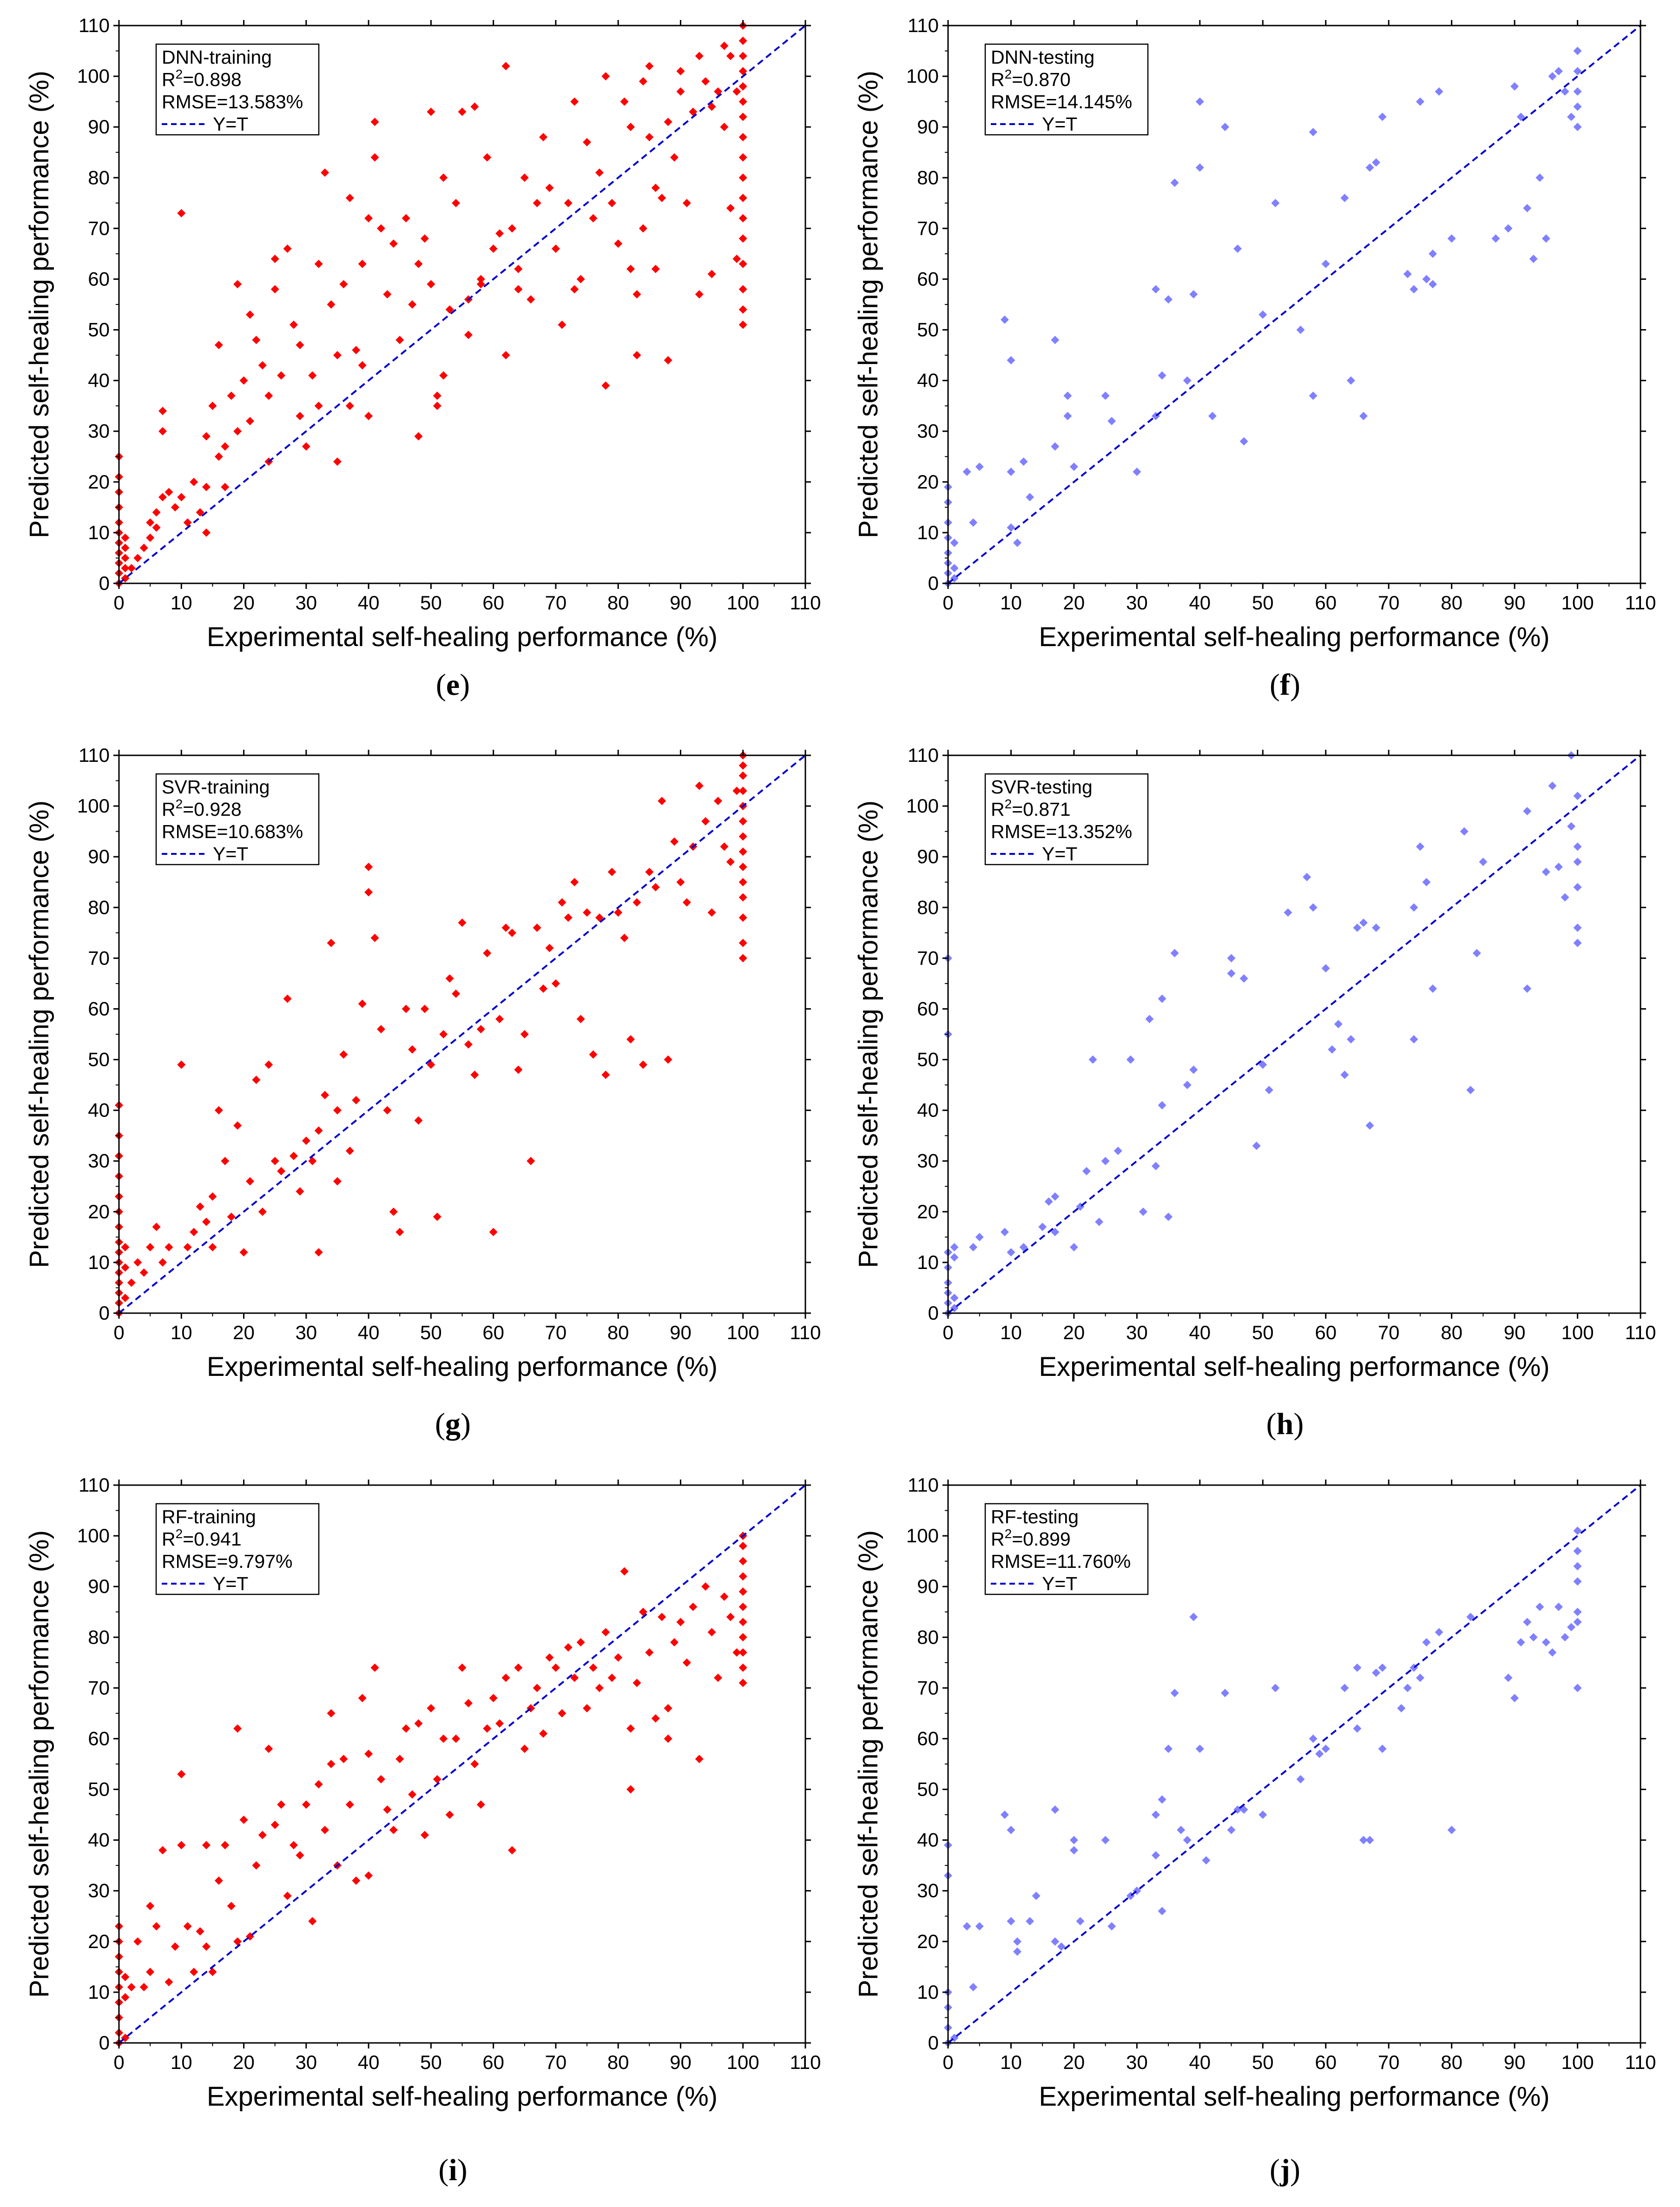 This screenshot has height=2207, width=1680. Describe the element at coordinates (923, 76) in the screenshot. I see `y-tick-label: 100` at that location.